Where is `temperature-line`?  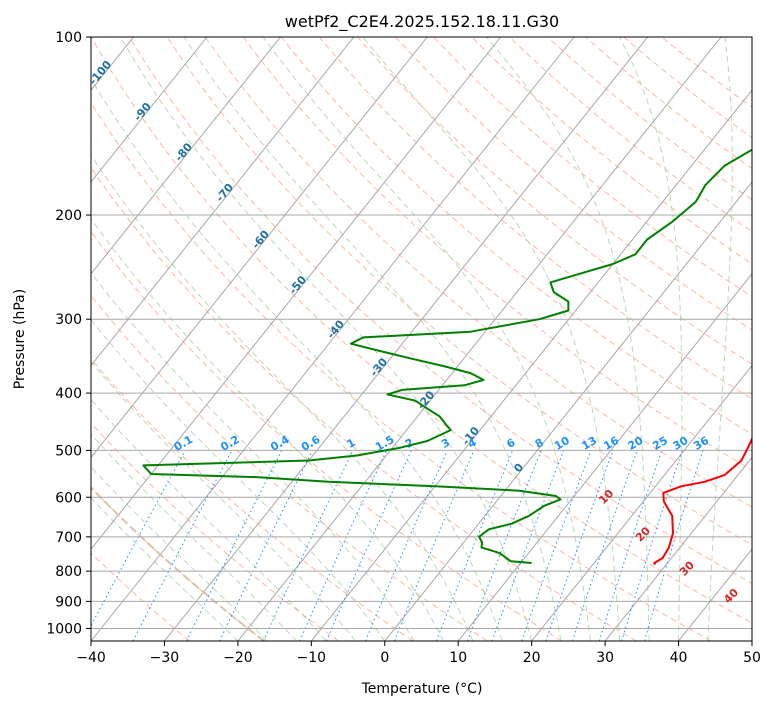
temperature-line is located at coordinates (702, 501).